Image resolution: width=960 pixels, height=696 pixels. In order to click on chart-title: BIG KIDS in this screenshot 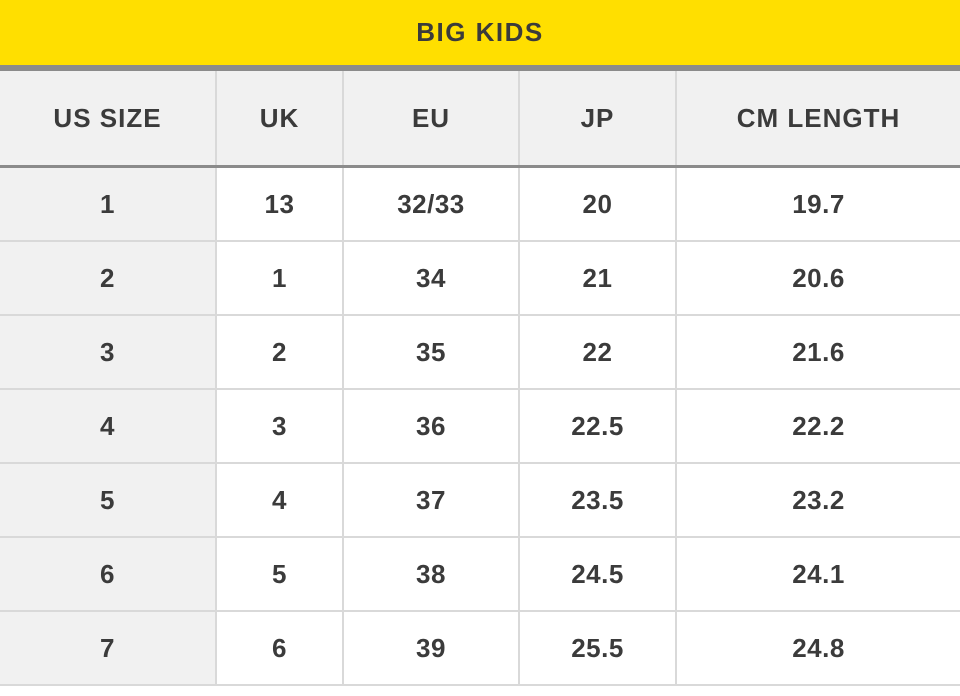, I will do `click(480, 32)`.